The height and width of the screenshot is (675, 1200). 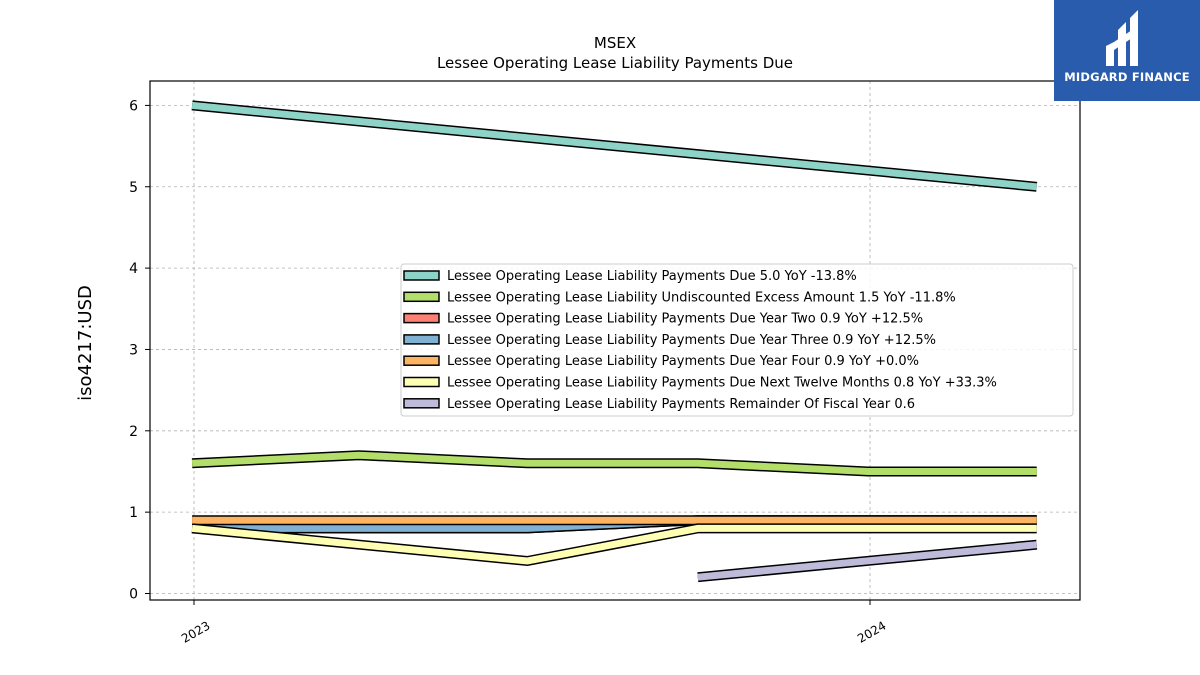 What do you see at coordinates (133, 432) in the screenshot?
I see `y-tick-label: 2` at bounding box center [133, 432].